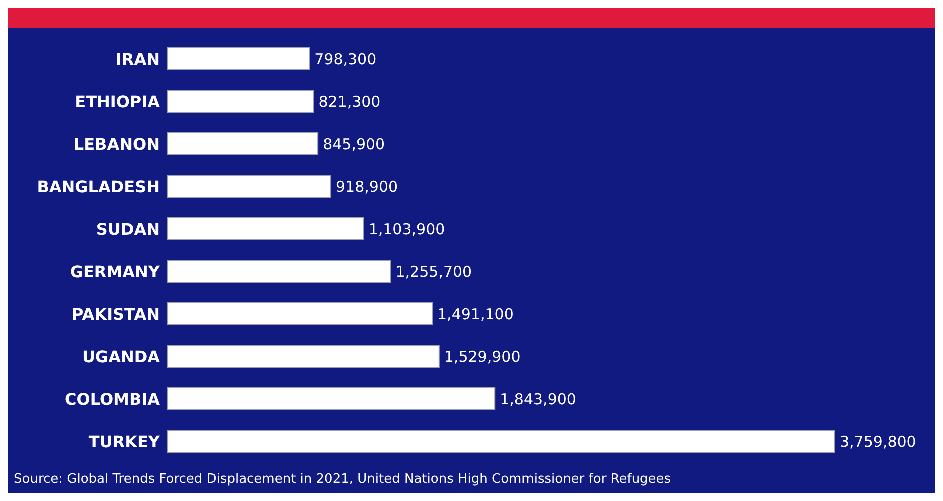 The height and width of the screenshot is (501, 943). I want to click on data-label: 1,843,900, so click(538, 399).